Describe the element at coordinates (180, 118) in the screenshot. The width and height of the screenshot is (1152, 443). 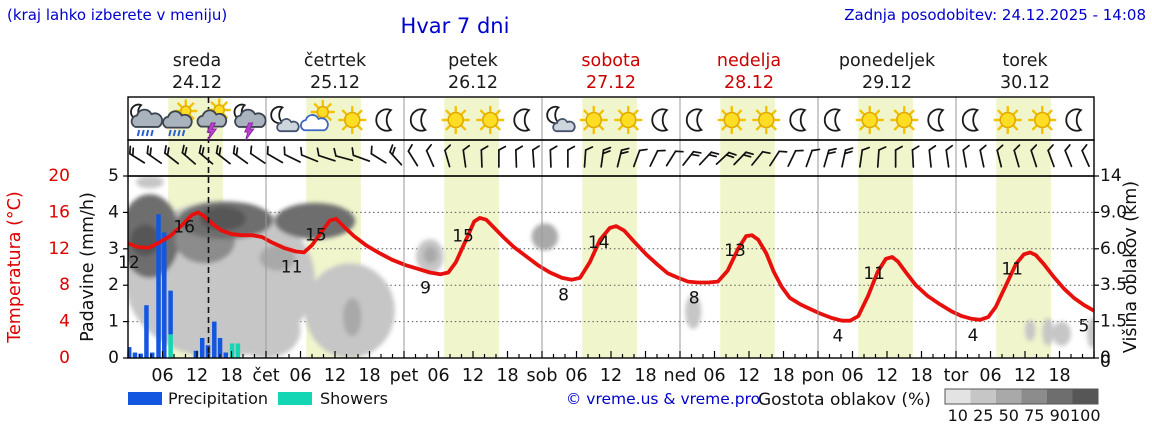
I see `weather-icon-sun-rain` at that location.